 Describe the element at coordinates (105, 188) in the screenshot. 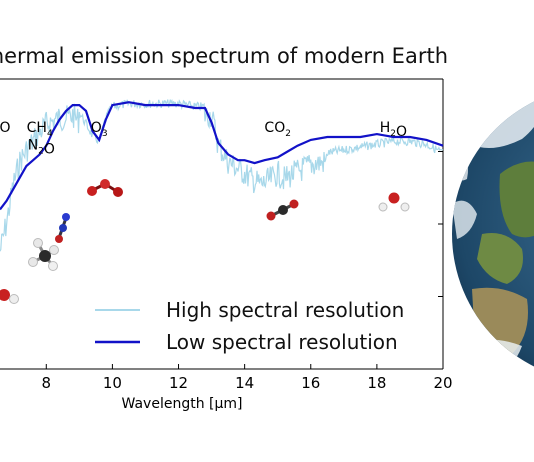

I see `ozone-molecule-icon` at that location.